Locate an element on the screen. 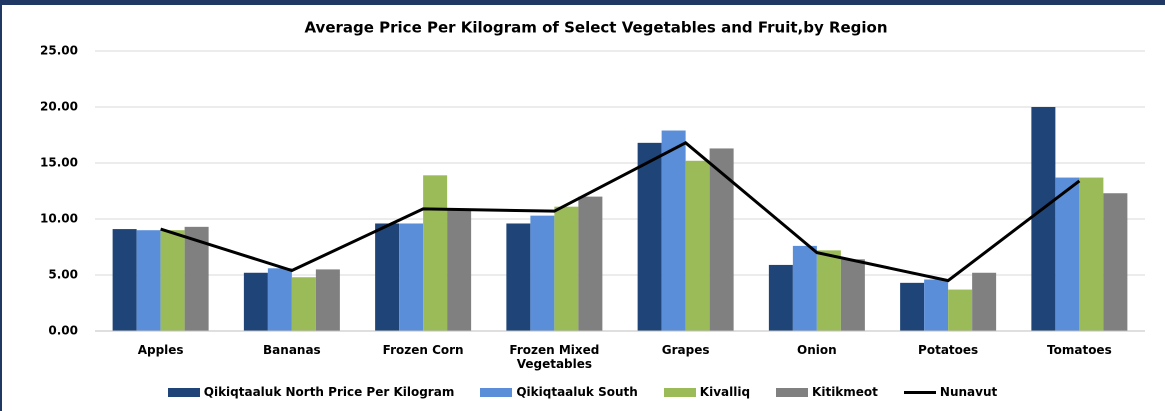 This screenshot has height=411, width=1165. x-tick-label: Grapes is located at coordinates (685, 350).